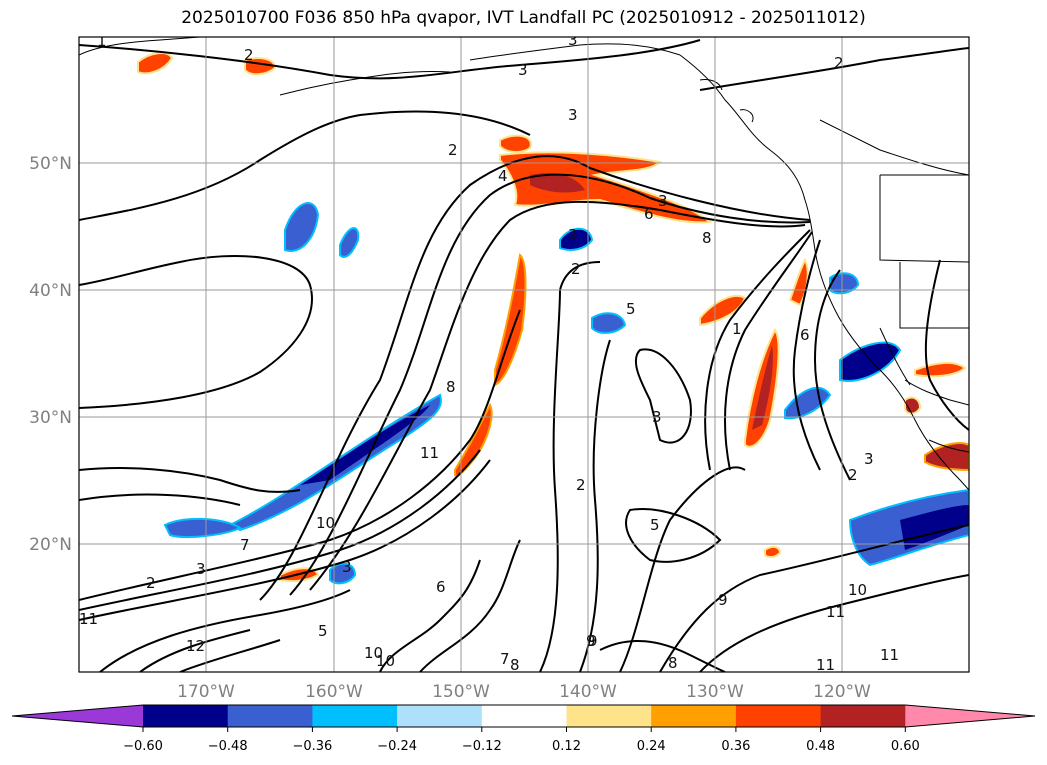 Image resolution: width=1047 pixels, height=765 pixels. What do you see at coordinates (50, 418) in the screenshot?
I see `lat-label: 30°N` at bounding box center [50, 418].